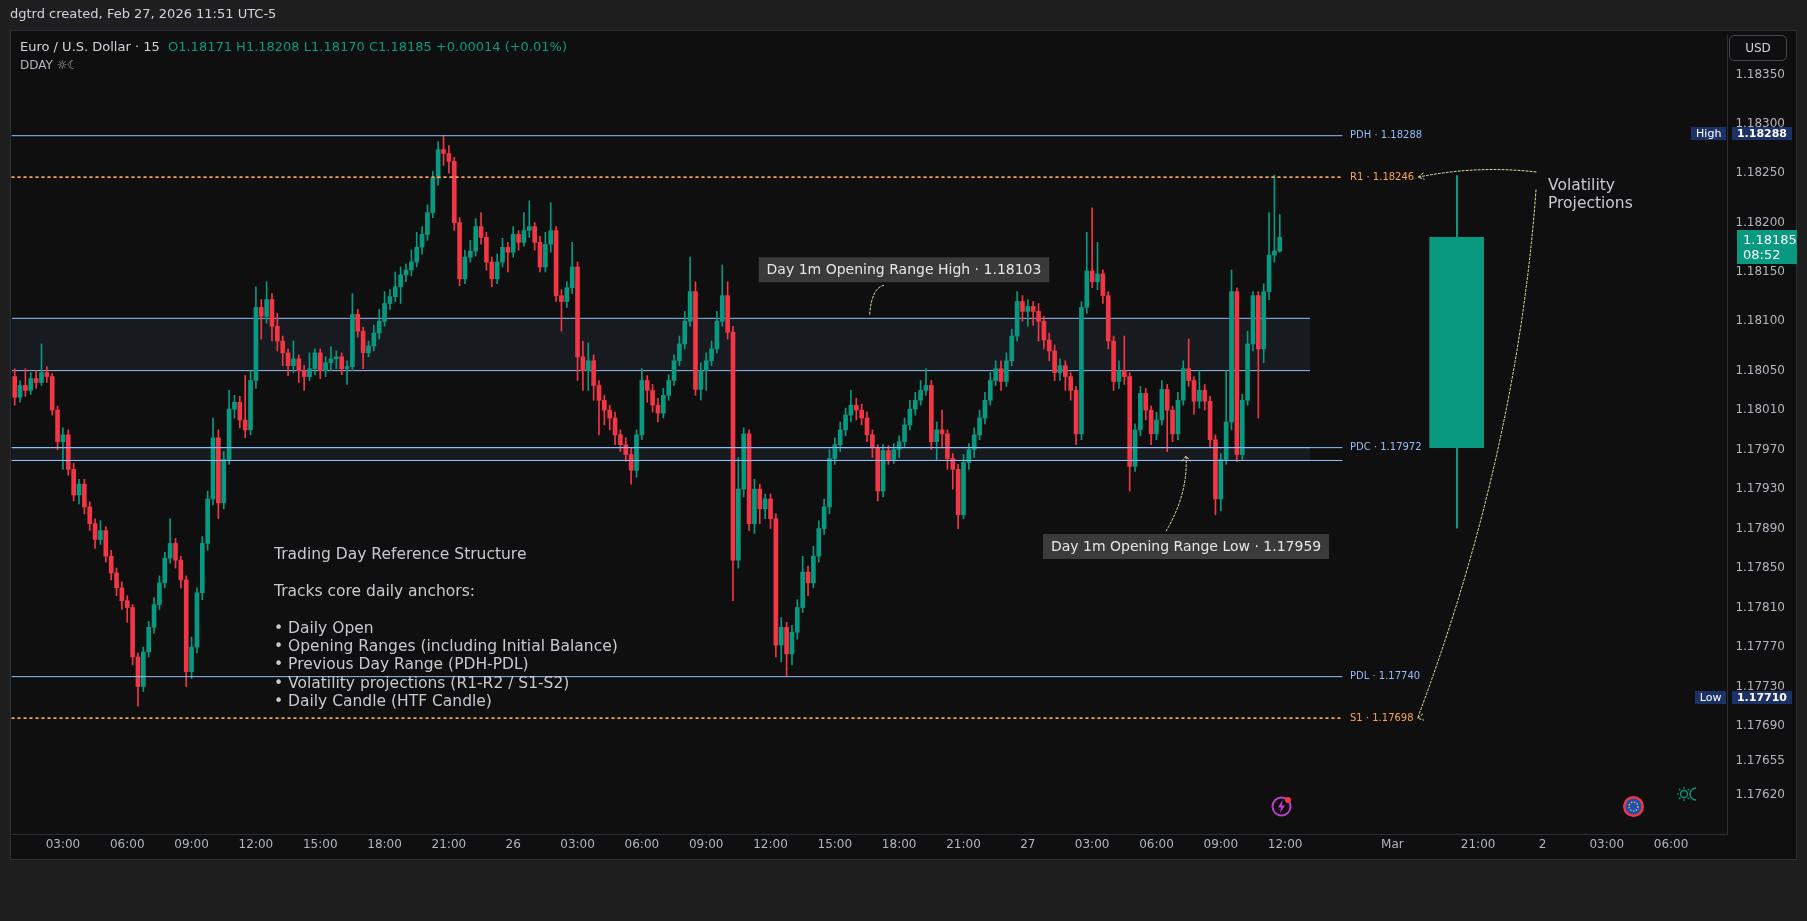 This screenshot has width=1807, height=921. What do you see at coordinates (1382, 176) in the screenshot?
I see `ref-line-label: R1 · 1.18246` at bounding box center [1382, 176].